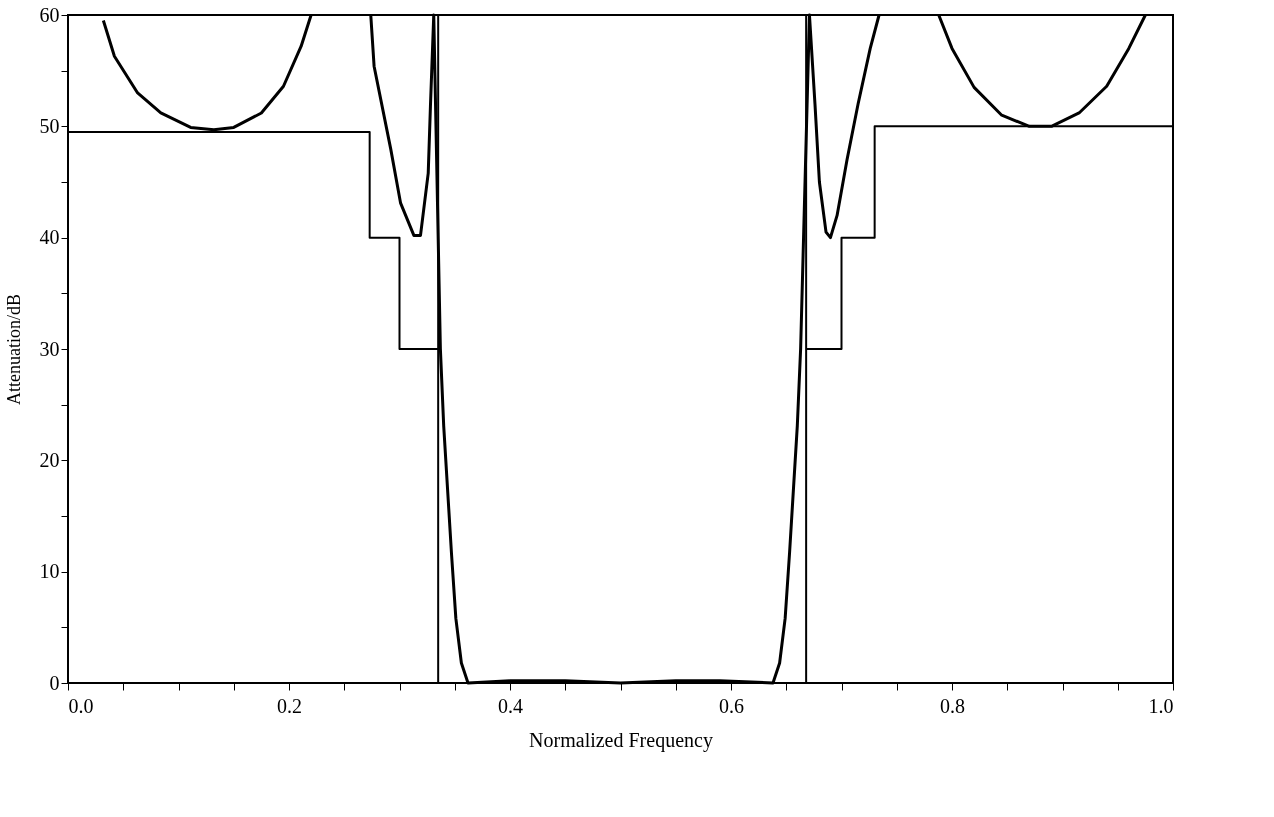 The image size is (1274, 817). I want to click on x-tick-label: 0.4, so click(510, 705).